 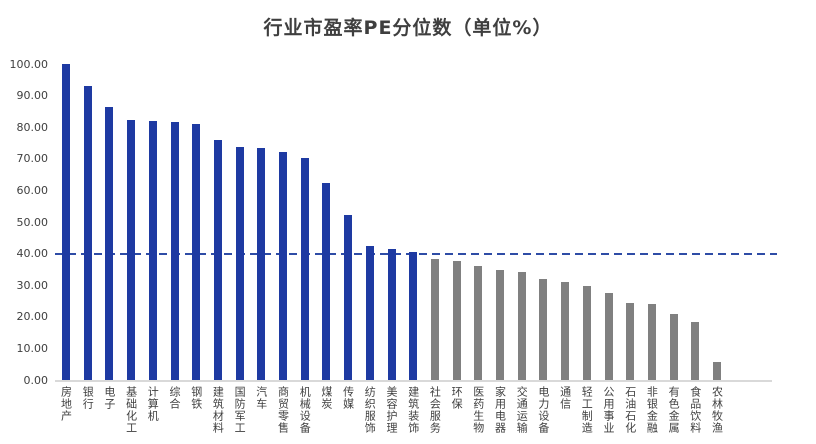 What do you see at coordinates (457, 398) in the screenshot?
I see `x-axis-label: 环保` at bounding box center [457, 398].